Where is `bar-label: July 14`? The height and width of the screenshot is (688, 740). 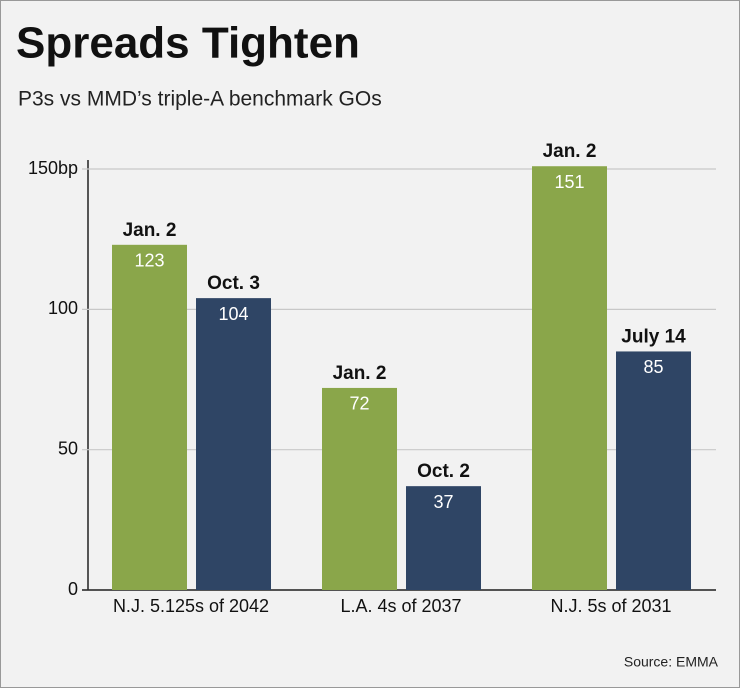 bar-label: July 14 is located at coordinates (653, 336).